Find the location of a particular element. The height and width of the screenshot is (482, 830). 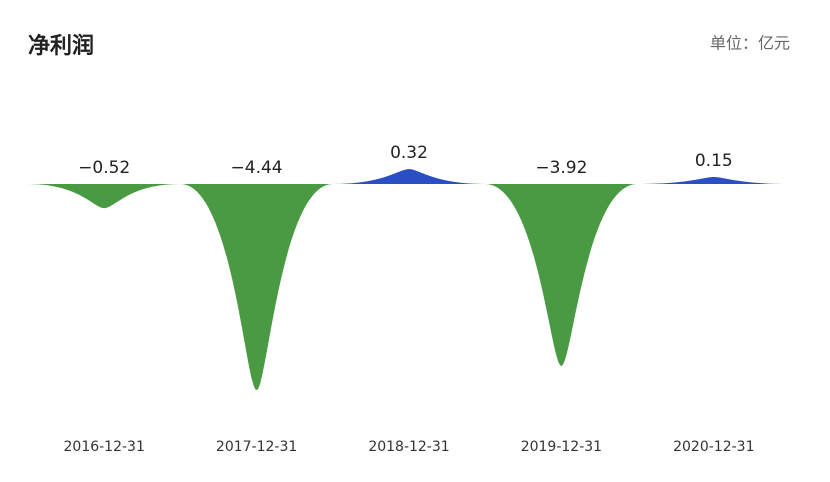

value-label: 0.15 is located at coordinates (714, 161).